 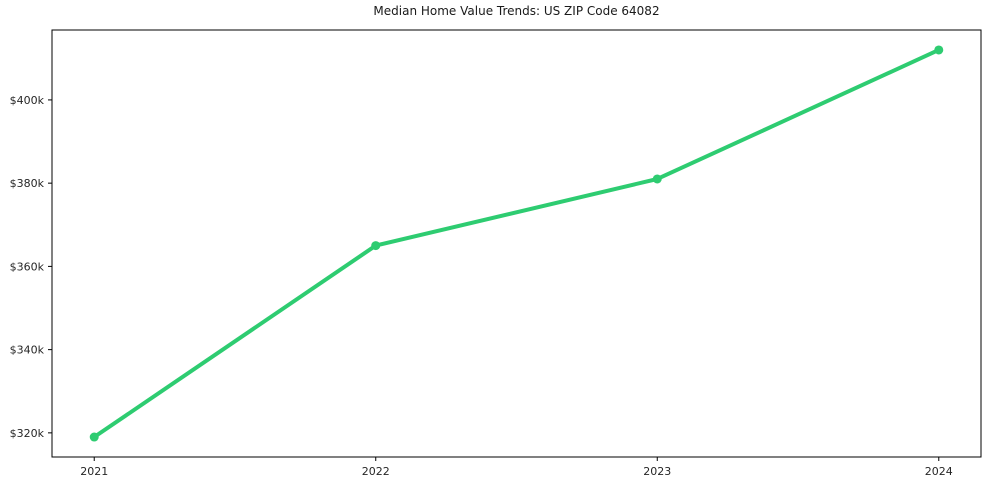 I want to click on x-axis-tick-label: 2022, so click(x=376, y=471).